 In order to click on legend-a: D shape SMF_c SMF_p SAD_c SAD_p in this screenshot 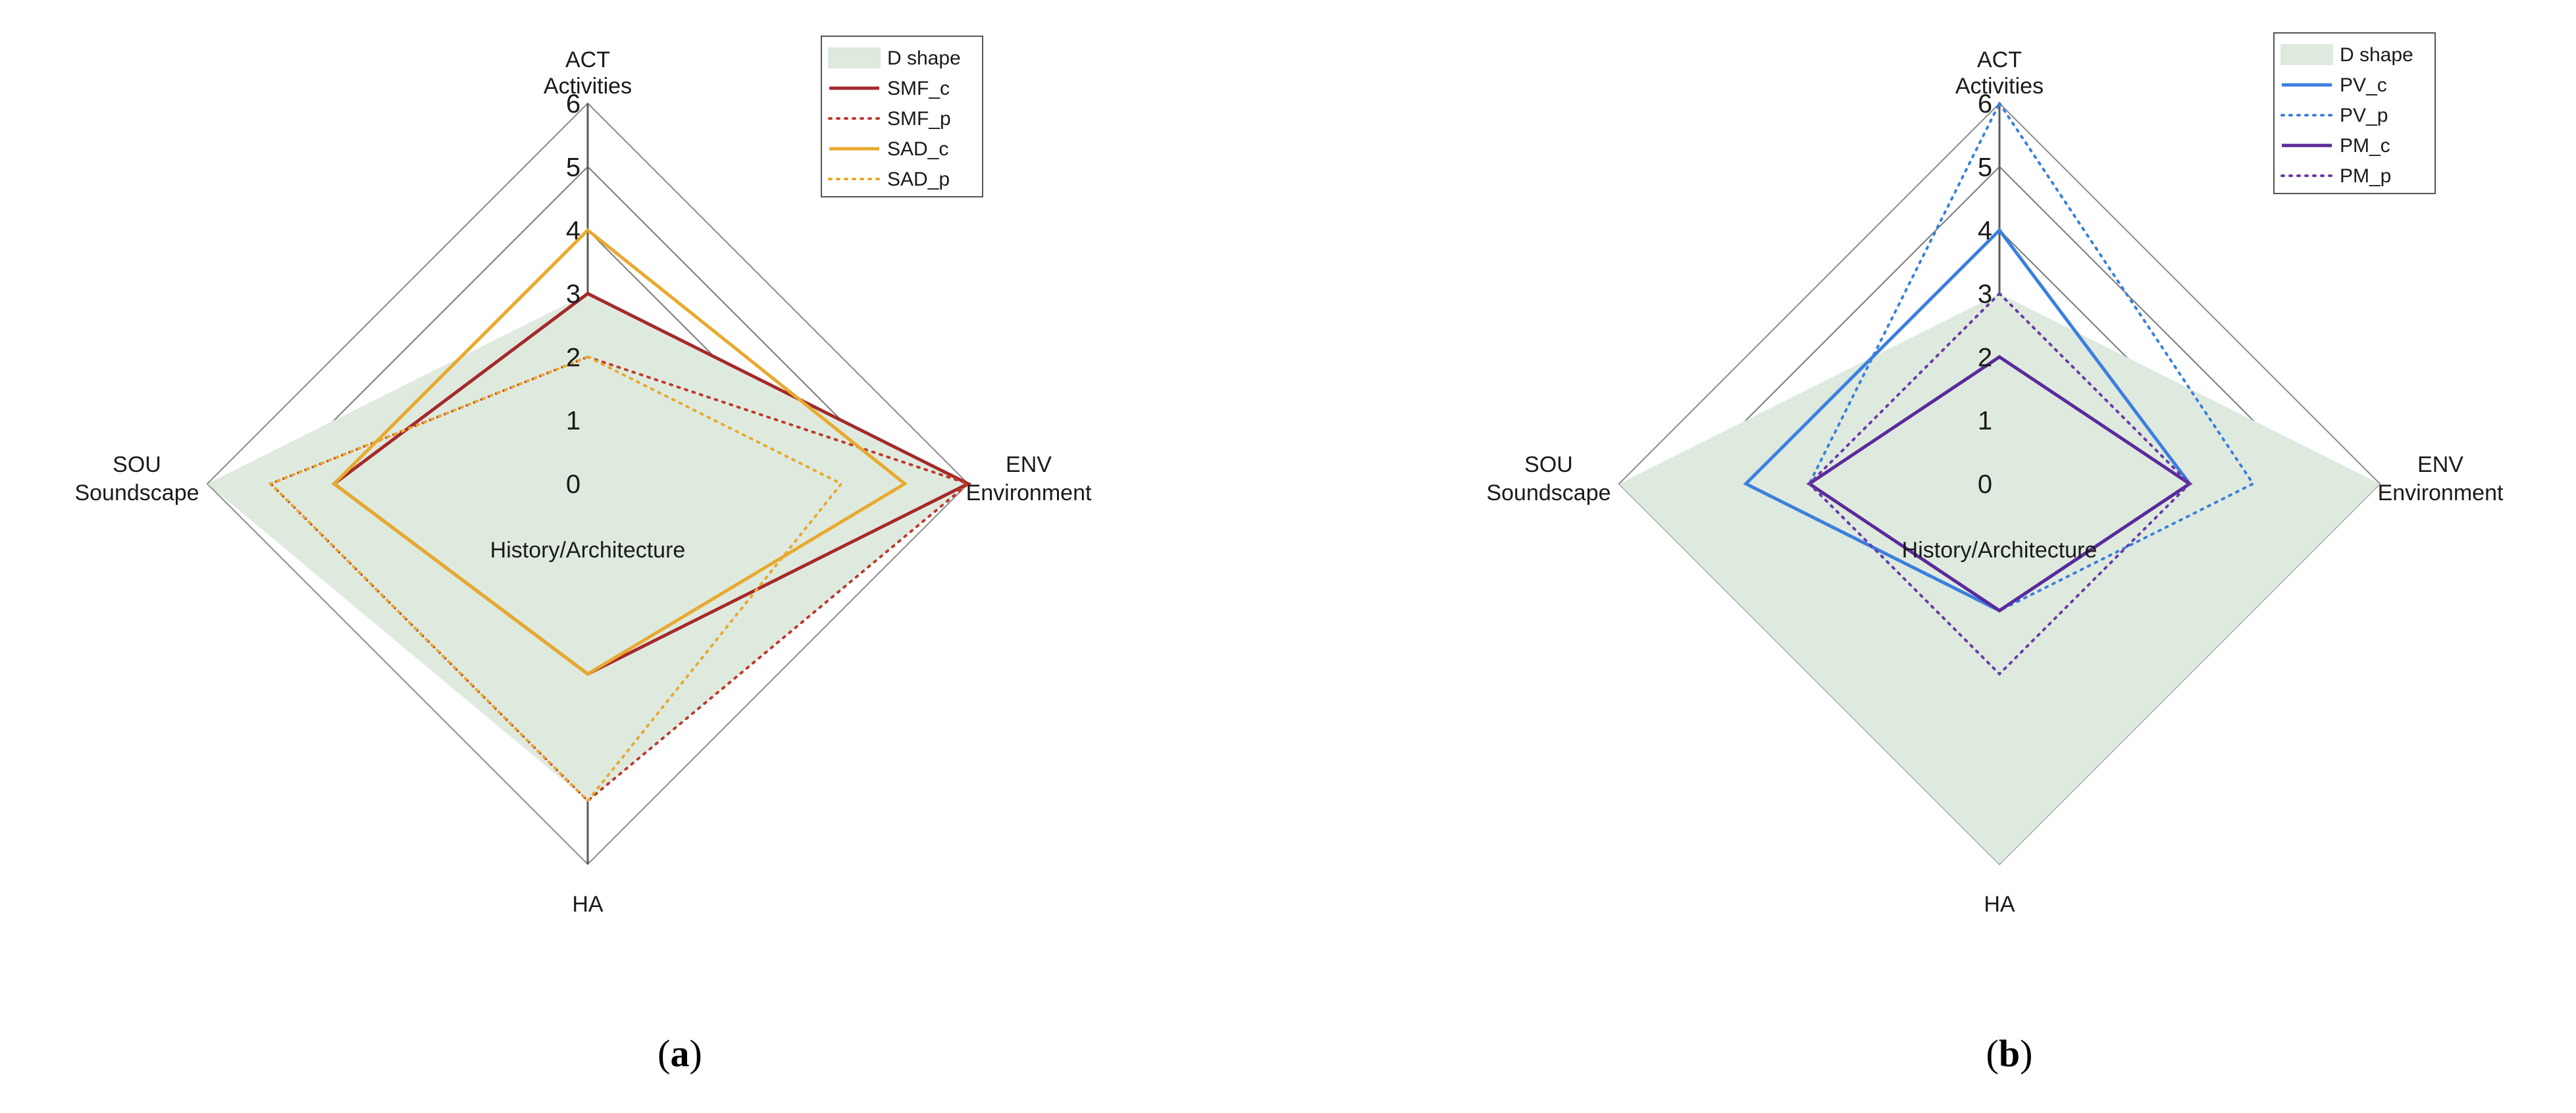, I will do `click(902, 116)`.